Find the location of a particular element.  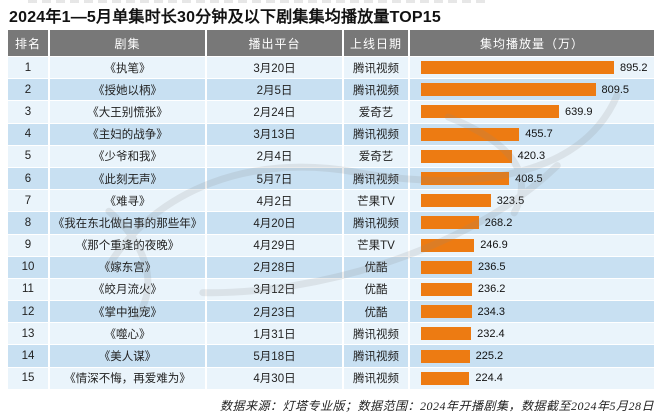

bar-value-label: 246.9 is located at coordinates (494, 245).